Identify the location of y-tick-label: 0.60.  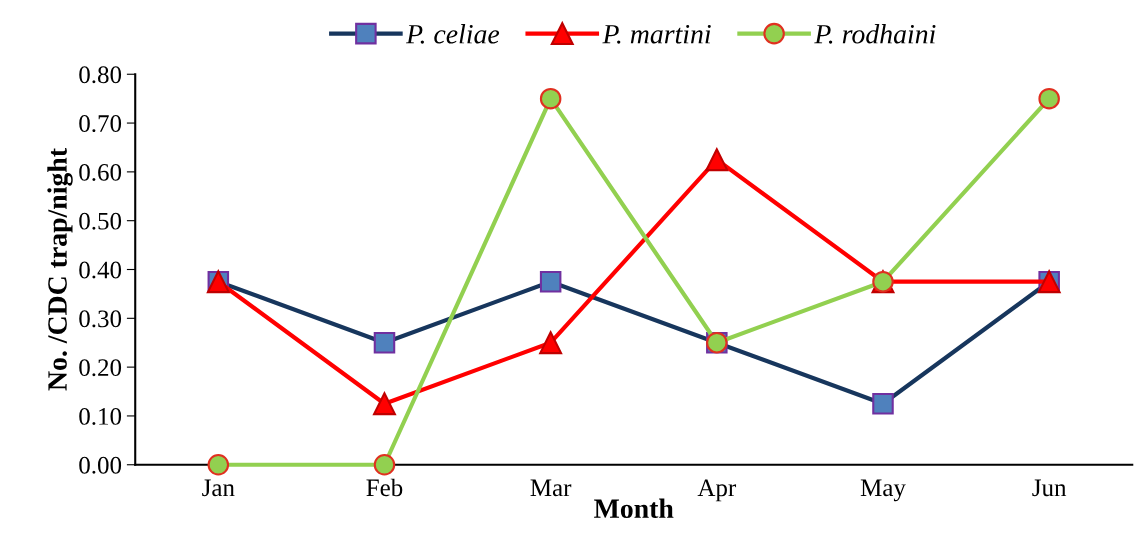
(100, 172).